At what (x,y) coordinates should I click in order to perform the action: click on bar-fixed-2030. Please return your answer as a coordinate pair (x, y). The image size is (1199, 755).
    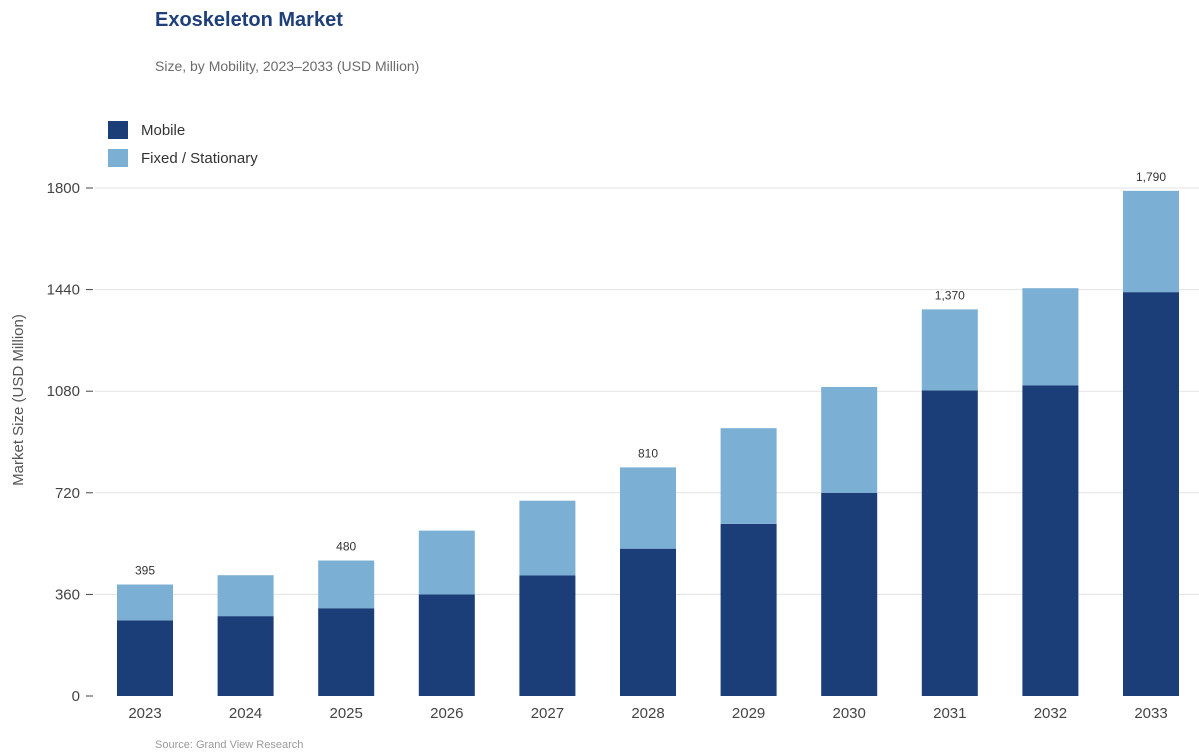
    Looking at the image, I should click on (849, 439).